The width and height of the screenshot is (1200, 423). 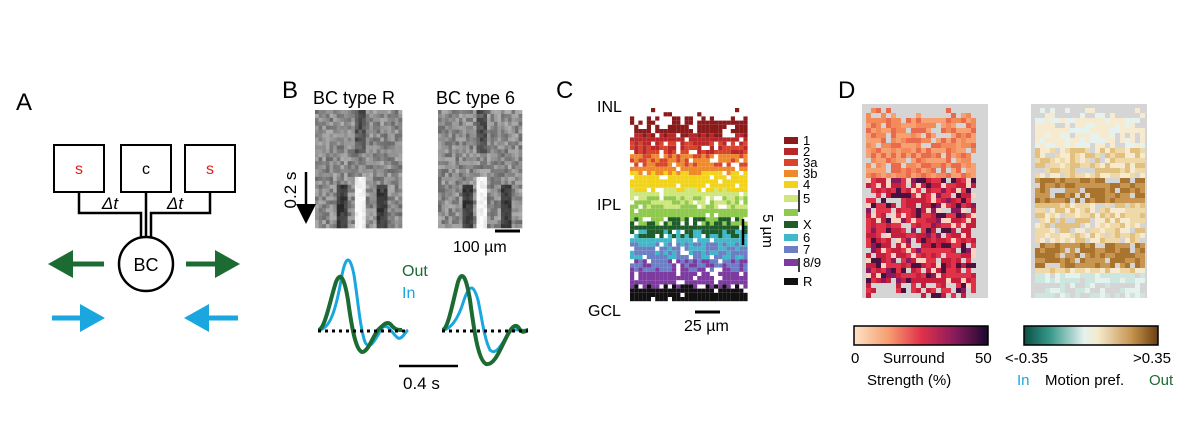 What do you see at coordinates (564, 90) in the screenshot?
I see `panel-c-letter: C` at bounding box center [564, 90].